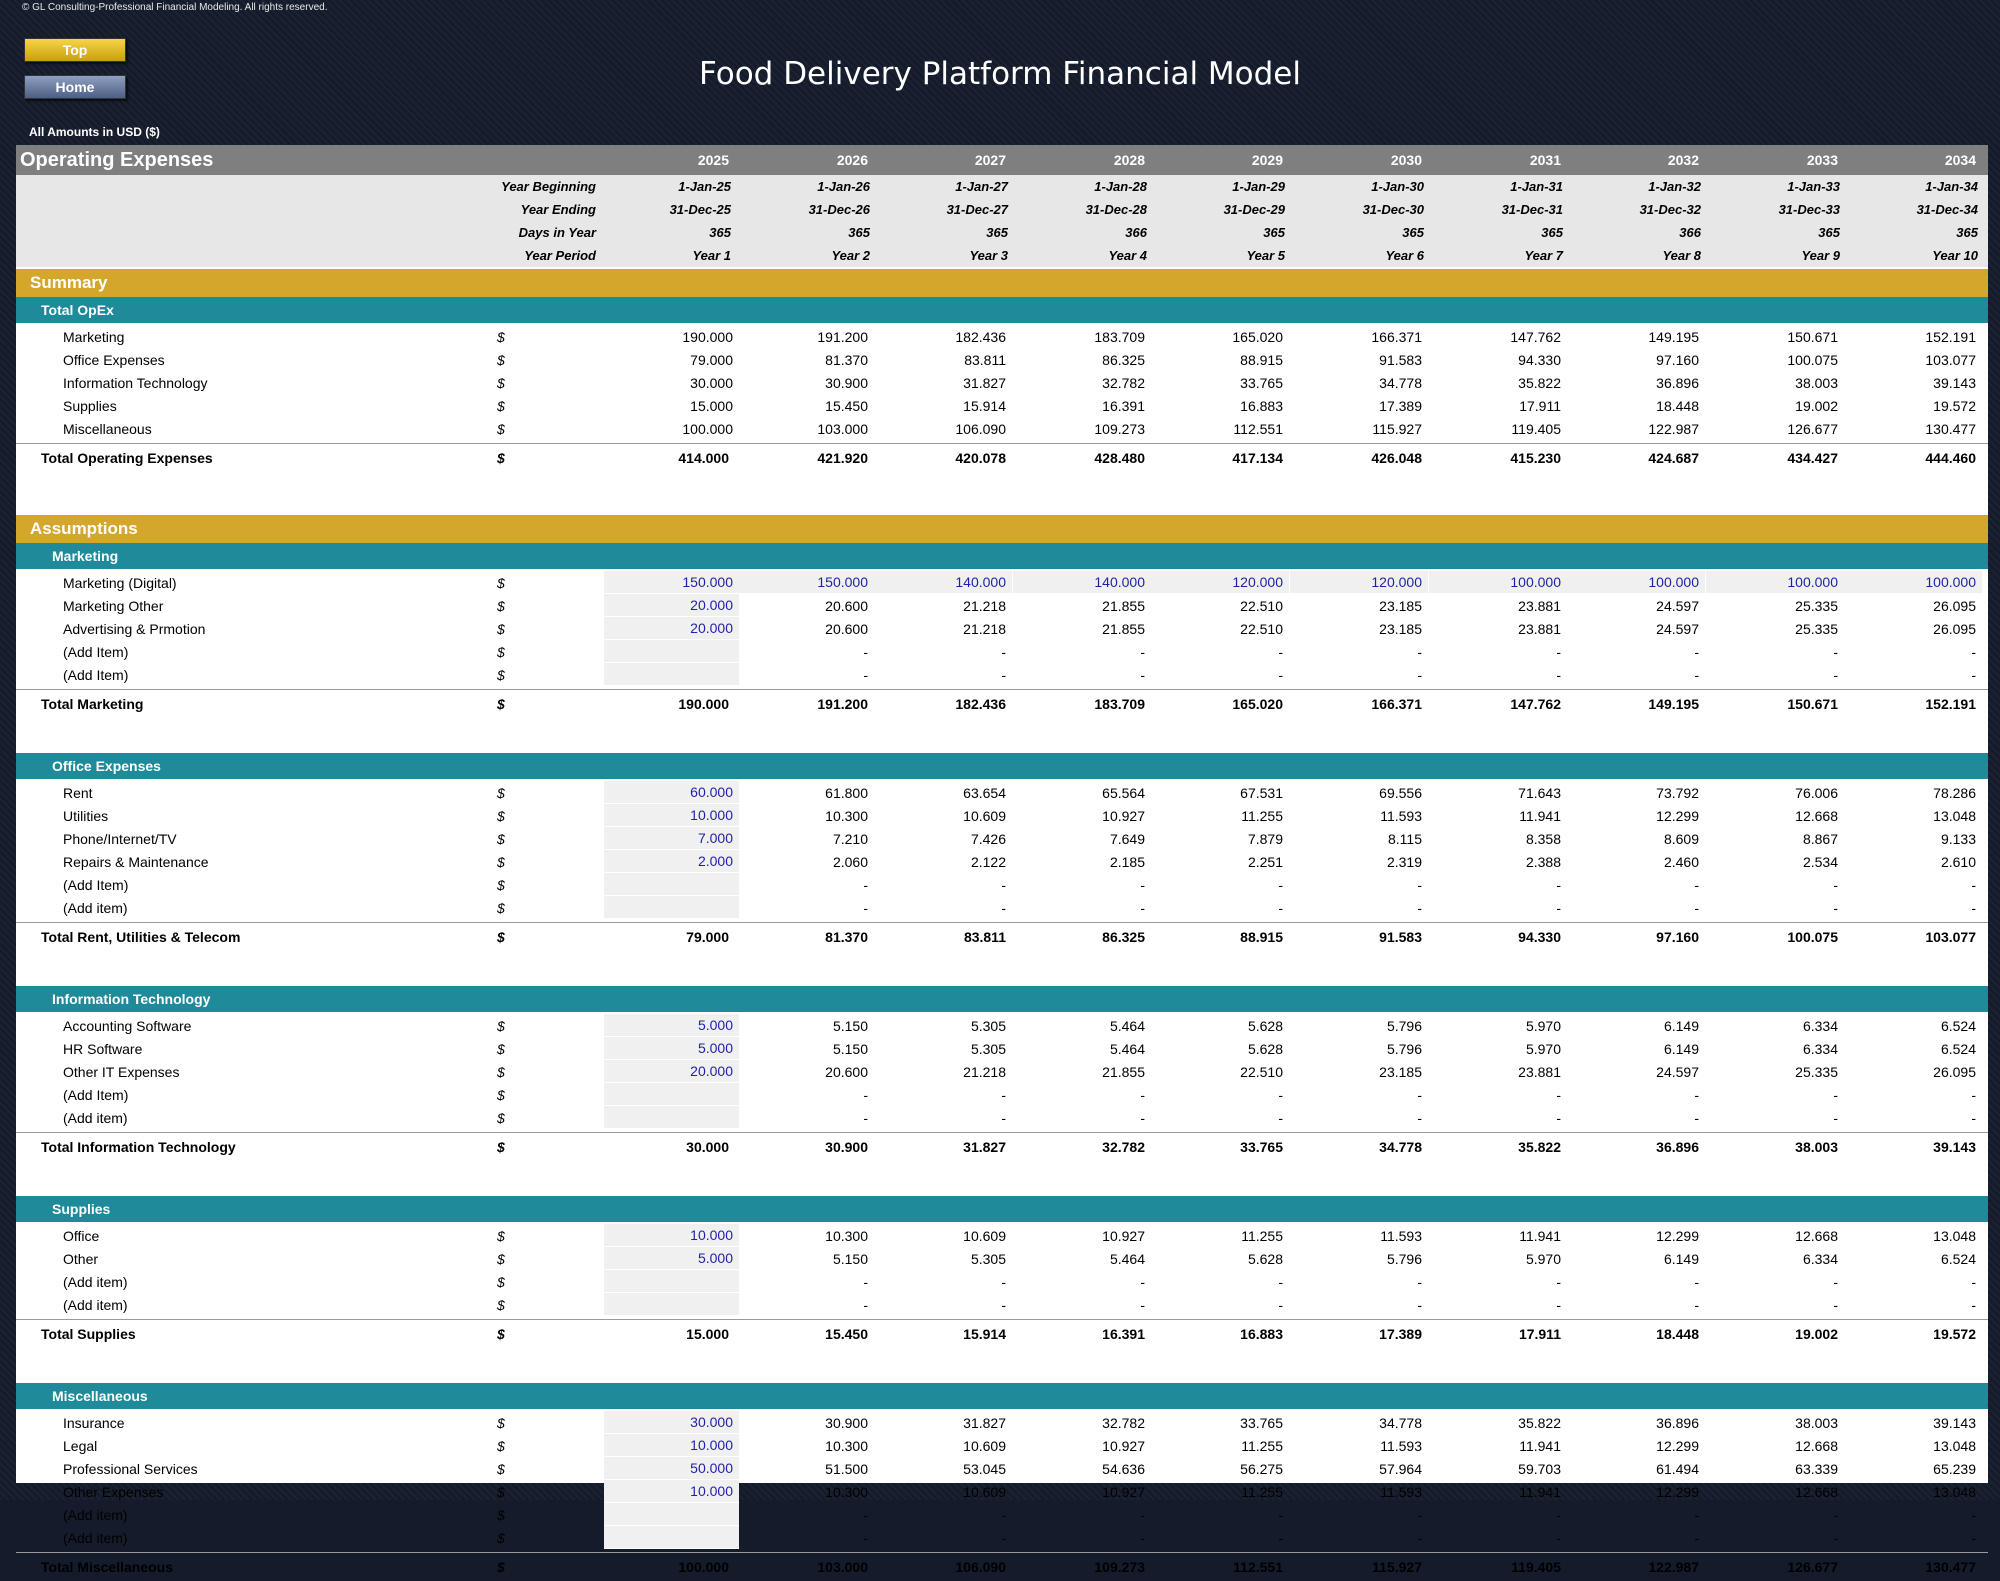  Describe the element at coordinates (842, 1567) in the screenshot. I see `total-value: 103.000` at that location.